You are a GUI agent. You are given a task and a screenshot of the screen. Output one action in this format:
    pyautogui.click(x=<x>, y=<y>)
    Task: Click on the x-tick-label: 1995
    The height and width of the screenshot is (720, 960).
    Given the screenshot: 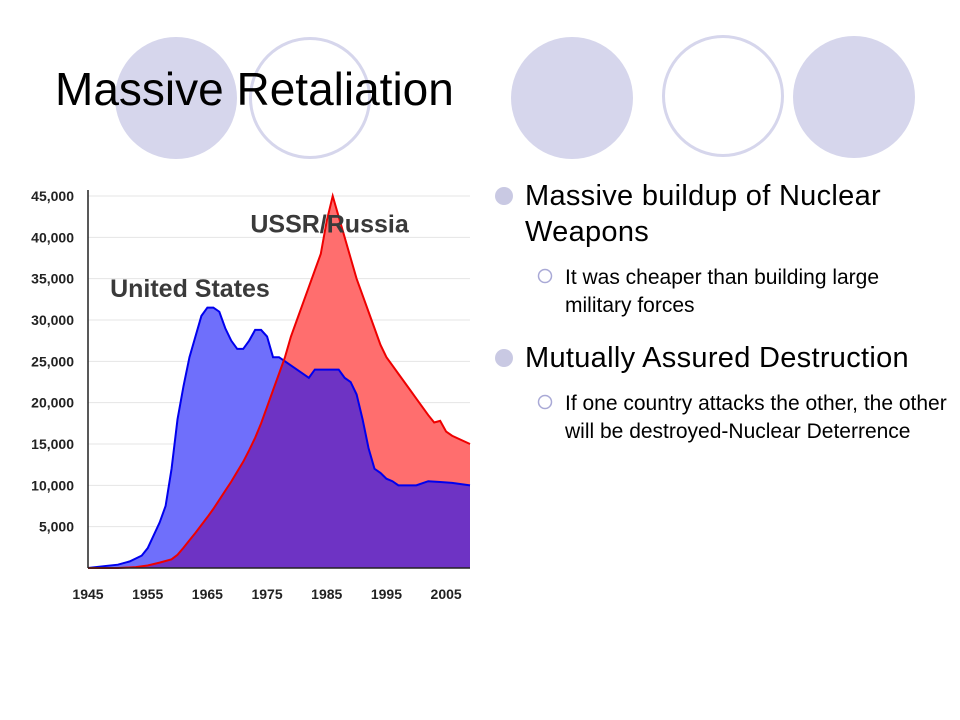 What is the action you would take?
    pyautogui.click(x=386, y=594)
    